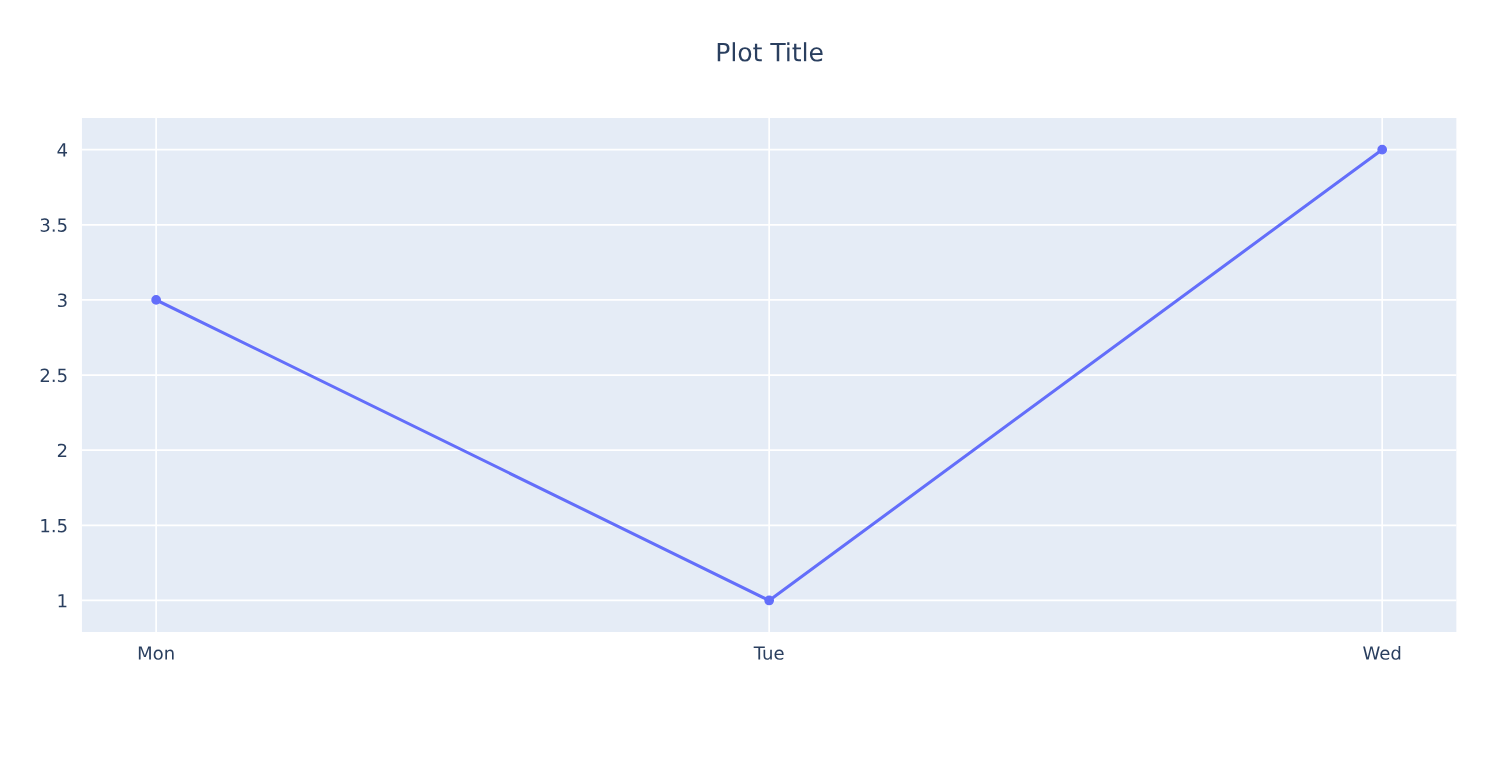 The height and width of the screenshot is (767, 1512). I want to click on x-tick-label: Wed, so click(1382, 652).